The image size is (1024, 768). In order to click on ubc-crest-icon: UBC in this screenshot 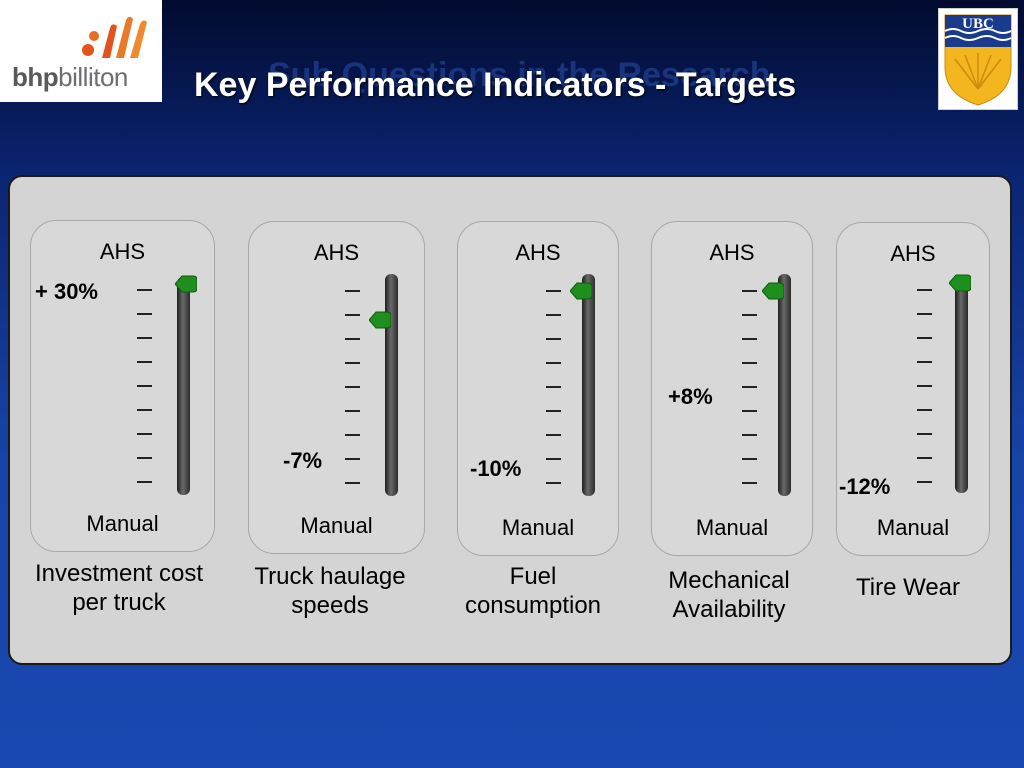, I will do `click(978, 60)`.